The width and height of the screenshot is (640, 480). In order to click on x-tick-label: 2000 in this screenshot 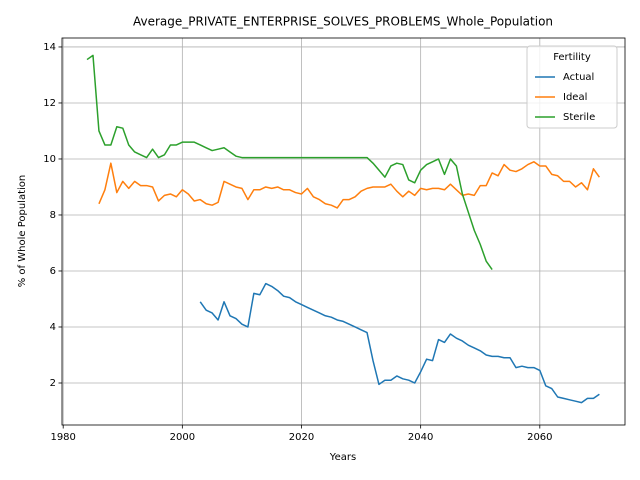, I will do `click(182, 437)`.